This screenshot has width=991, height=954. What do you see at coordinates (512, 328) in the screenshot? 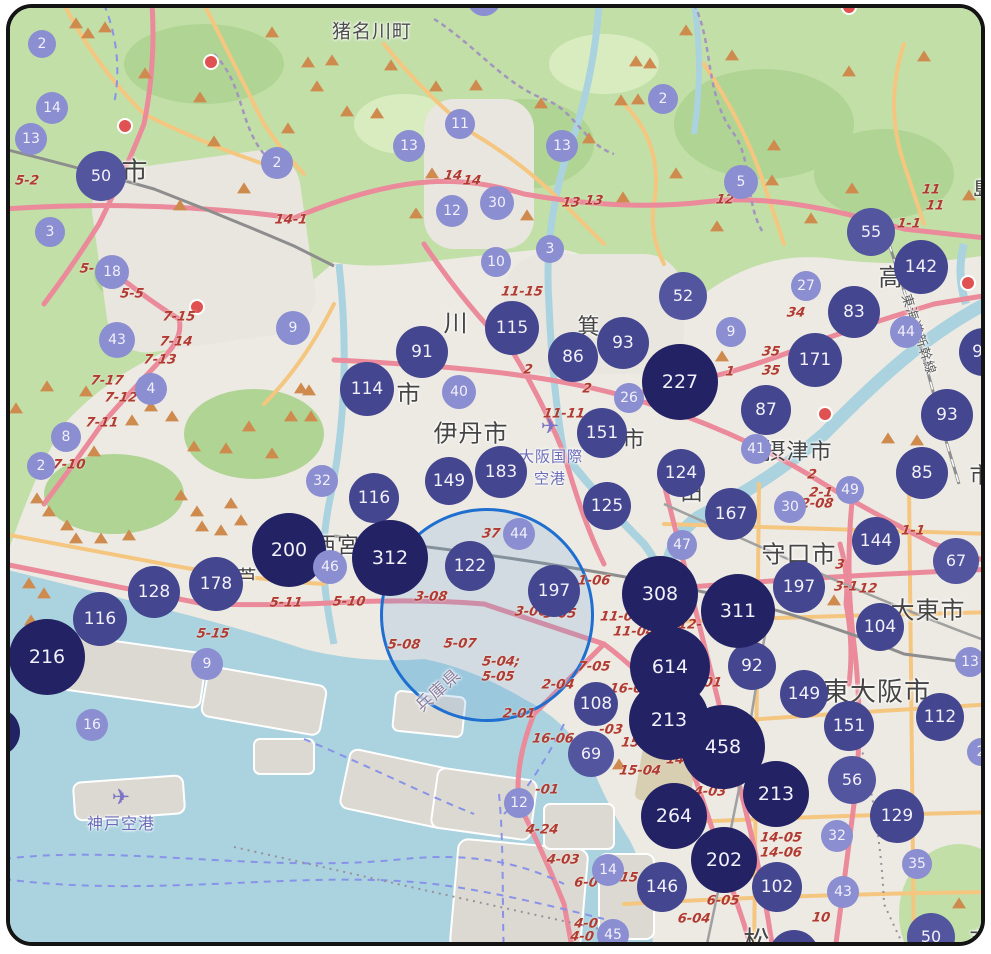
I see `cluster-marker: 115` at bounding box center [512, 328].